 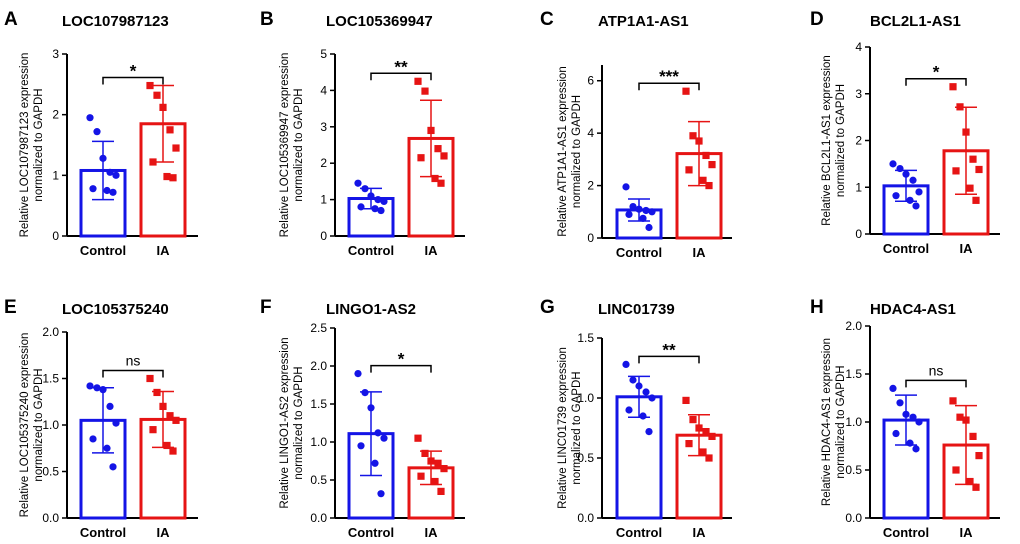 I want to click on panel-title: LINC01739, so click(x=636, y=309).